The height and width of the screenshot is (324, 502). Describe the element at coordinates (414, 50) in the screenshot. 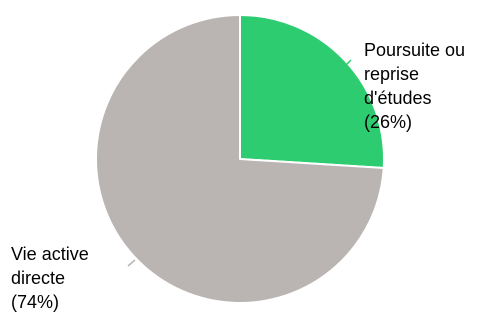

I see `slice-label-line: Poursuite ou` at that location.